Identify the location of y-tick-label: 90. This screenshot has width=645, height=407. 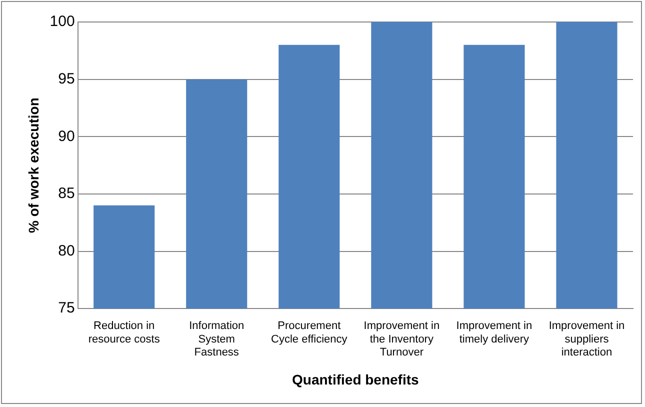
(66, 136).